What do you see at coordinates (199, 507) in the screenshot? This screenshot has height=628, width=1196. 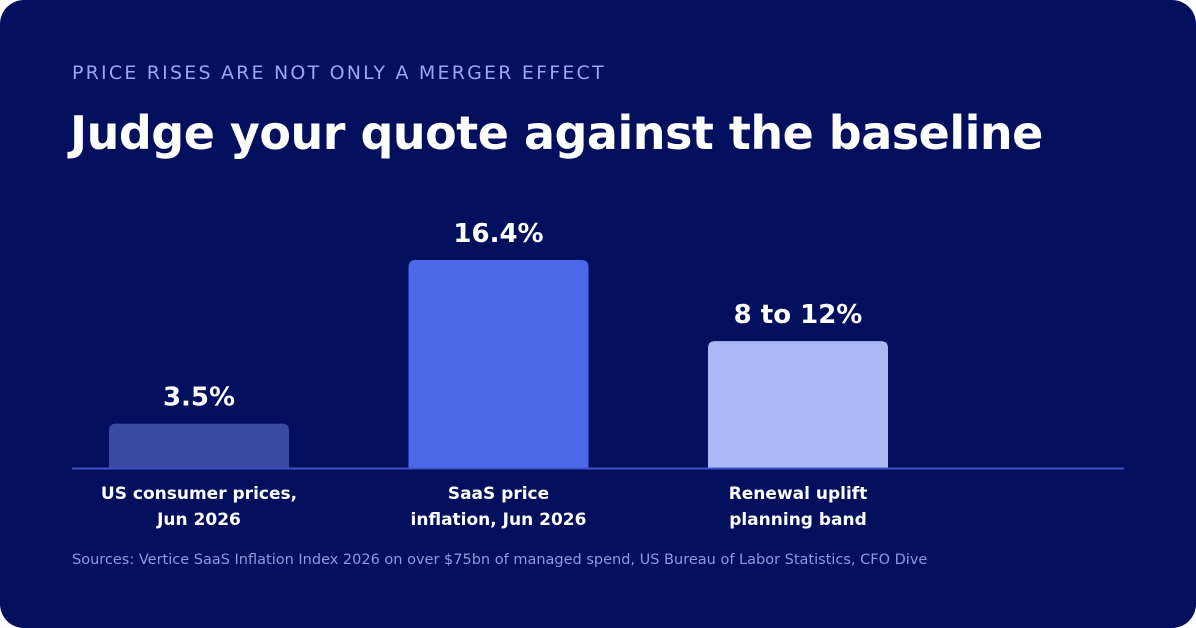 I see `category-label-1: US consumer prices, Jun 2026` at bounding box center [199, 507].